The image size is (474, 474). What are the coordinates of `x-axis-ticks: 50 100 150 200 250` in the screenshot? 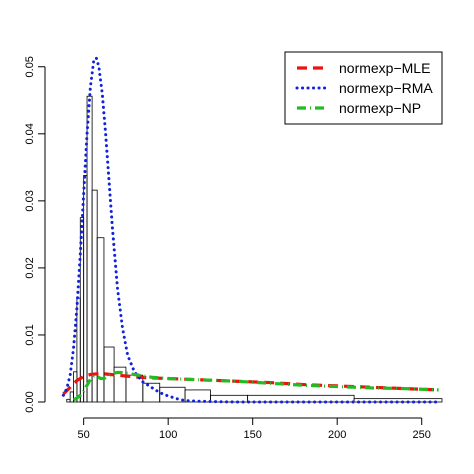 It's located at (254, 429).